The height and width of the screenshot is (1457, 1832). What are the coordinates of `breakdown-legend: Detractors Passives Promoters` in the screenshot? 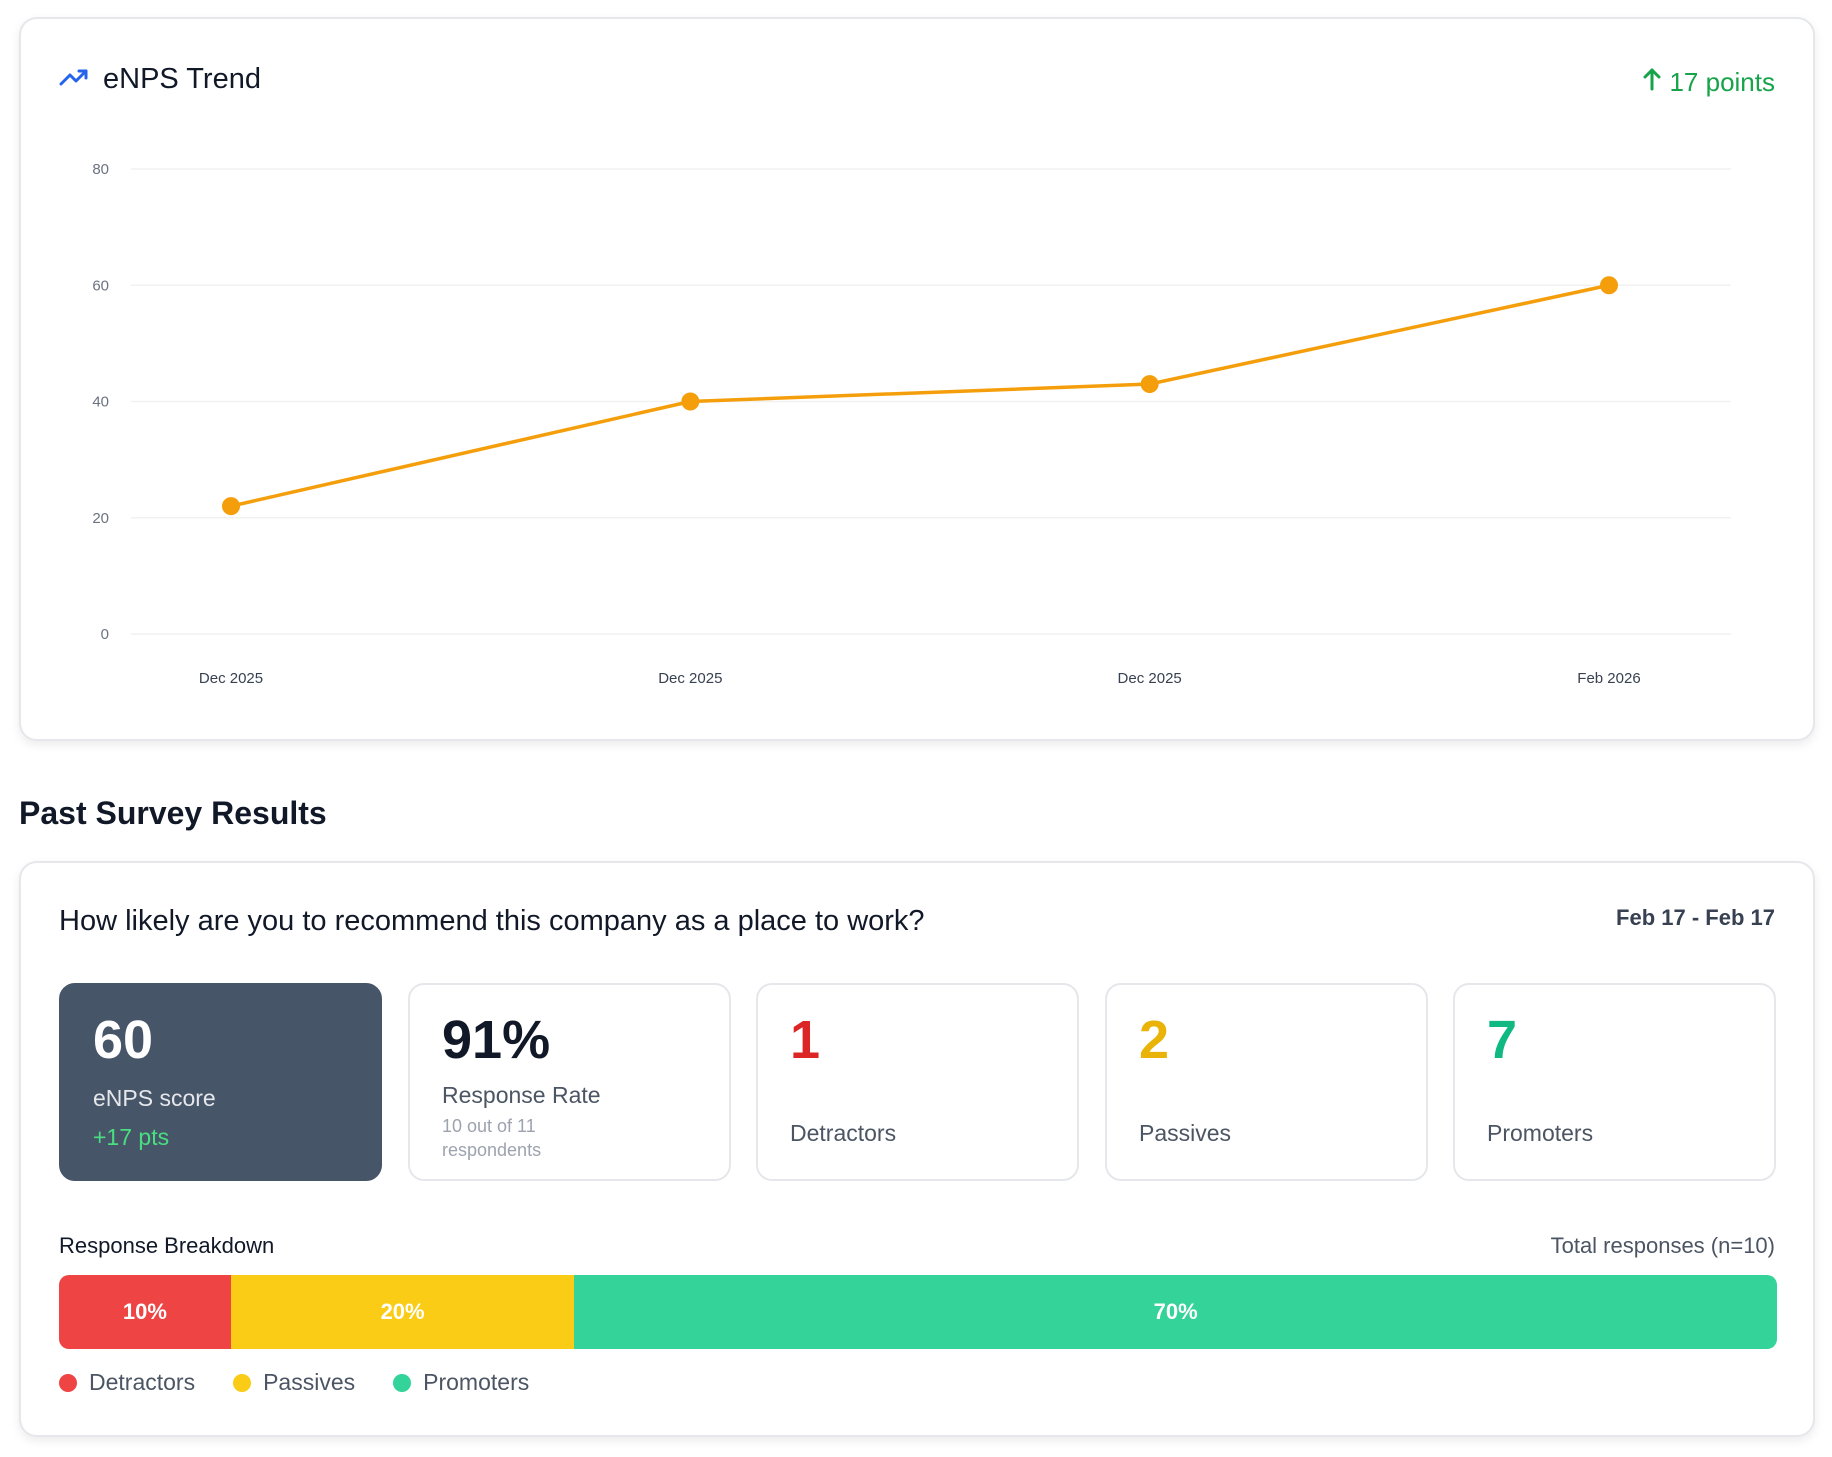 It's located at (294, 1382).